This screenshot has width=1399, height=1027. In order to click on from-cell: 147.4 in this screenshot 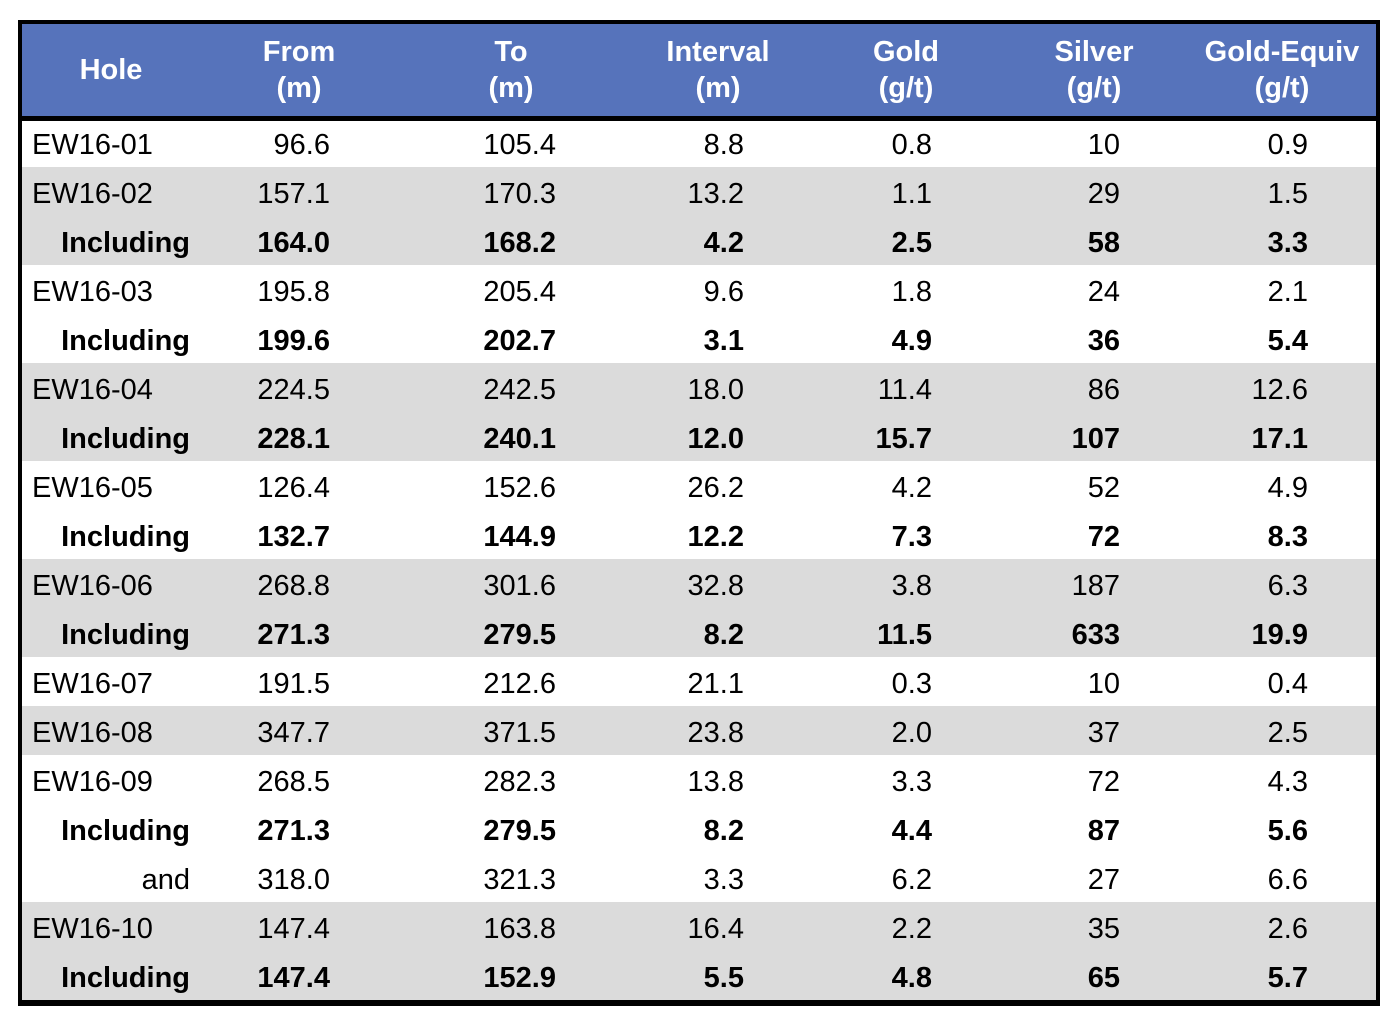, I will do `click(293, 978)`.